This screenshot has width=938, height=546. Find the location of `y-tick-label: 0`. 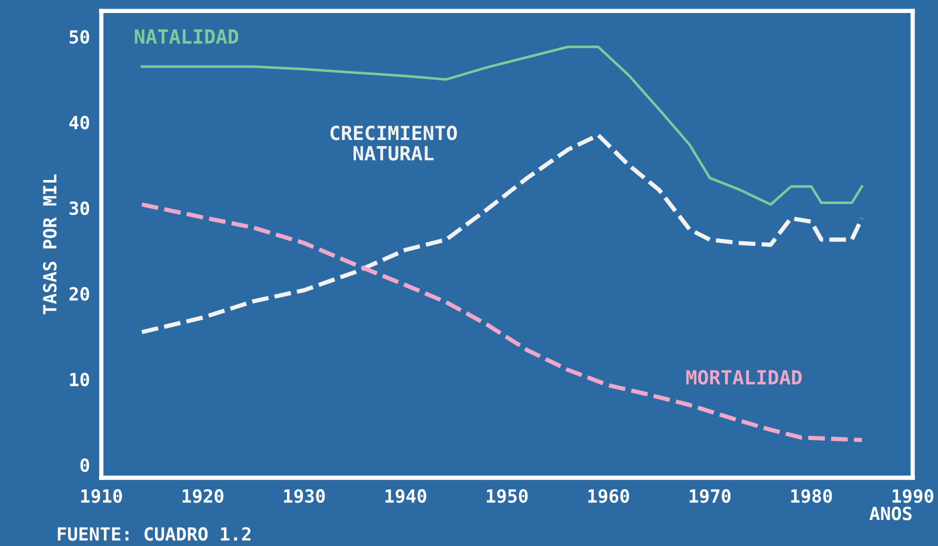

y-tick-label: 0 is located at coordinates (85, 465).